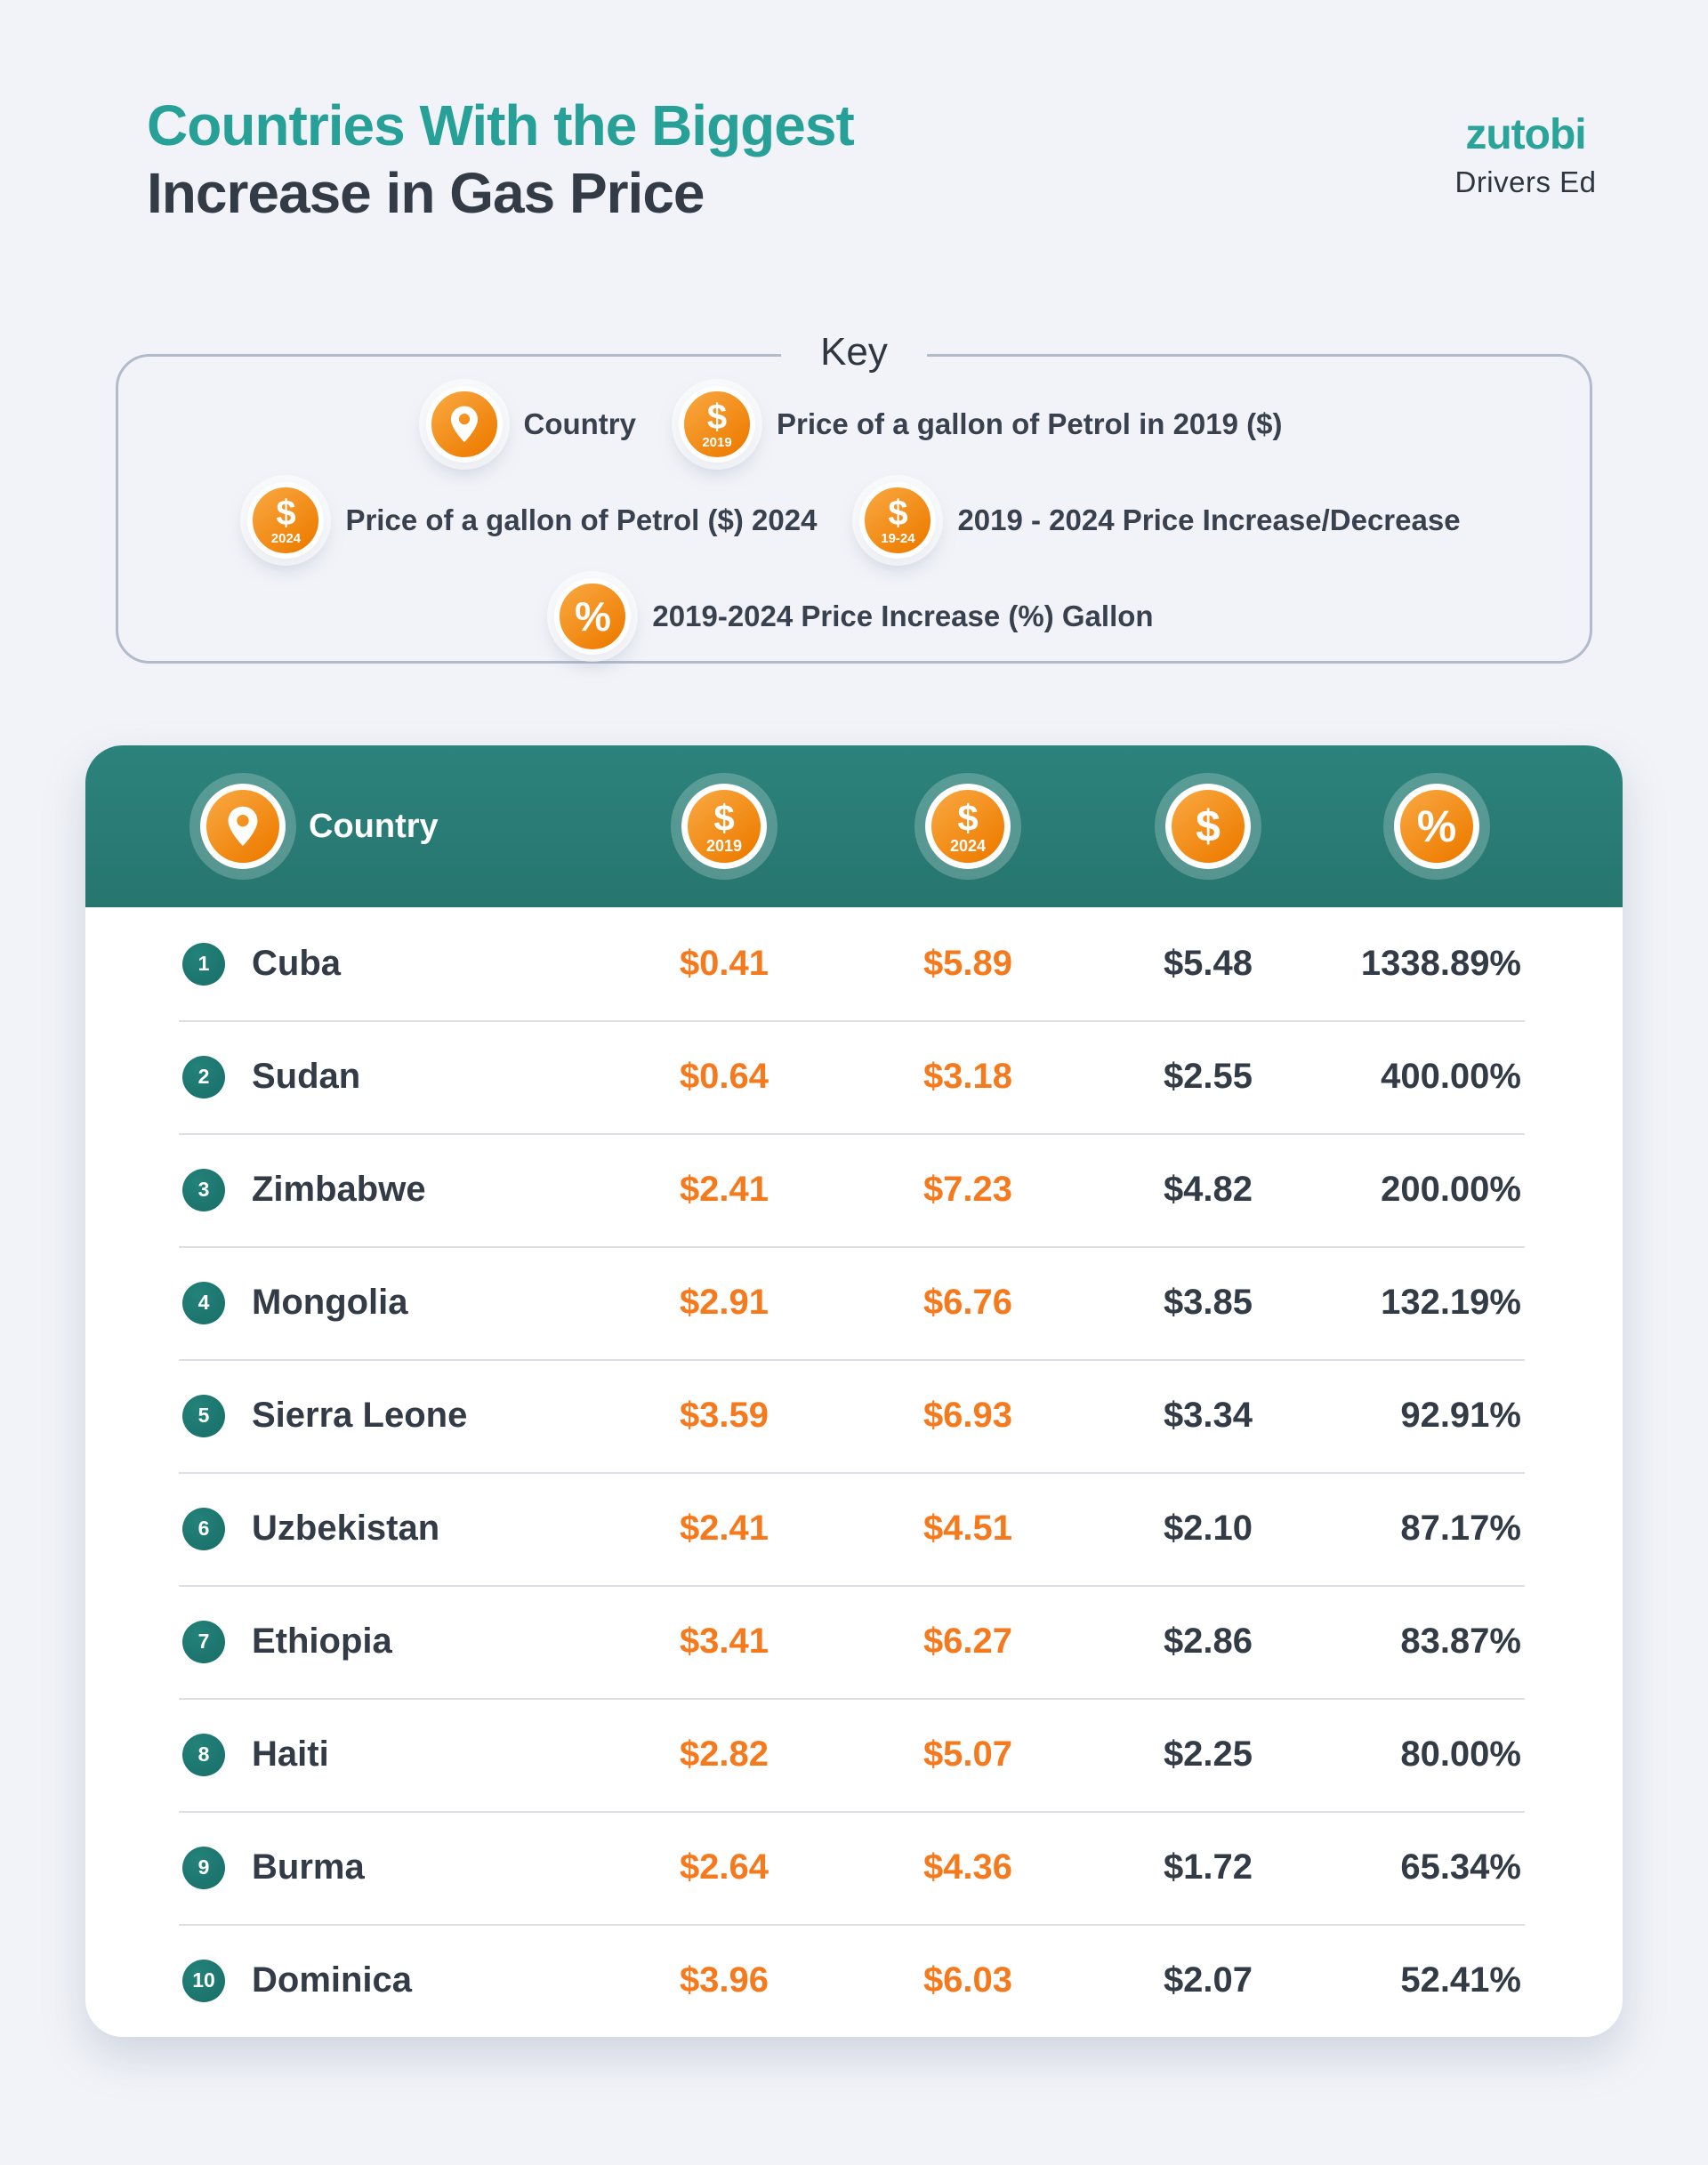 This screenshot has height=2165, width=1708. Describe the element at coordinates (967, 1754) in the screenshot. I see `price-2024-value: $5.07` at that location.